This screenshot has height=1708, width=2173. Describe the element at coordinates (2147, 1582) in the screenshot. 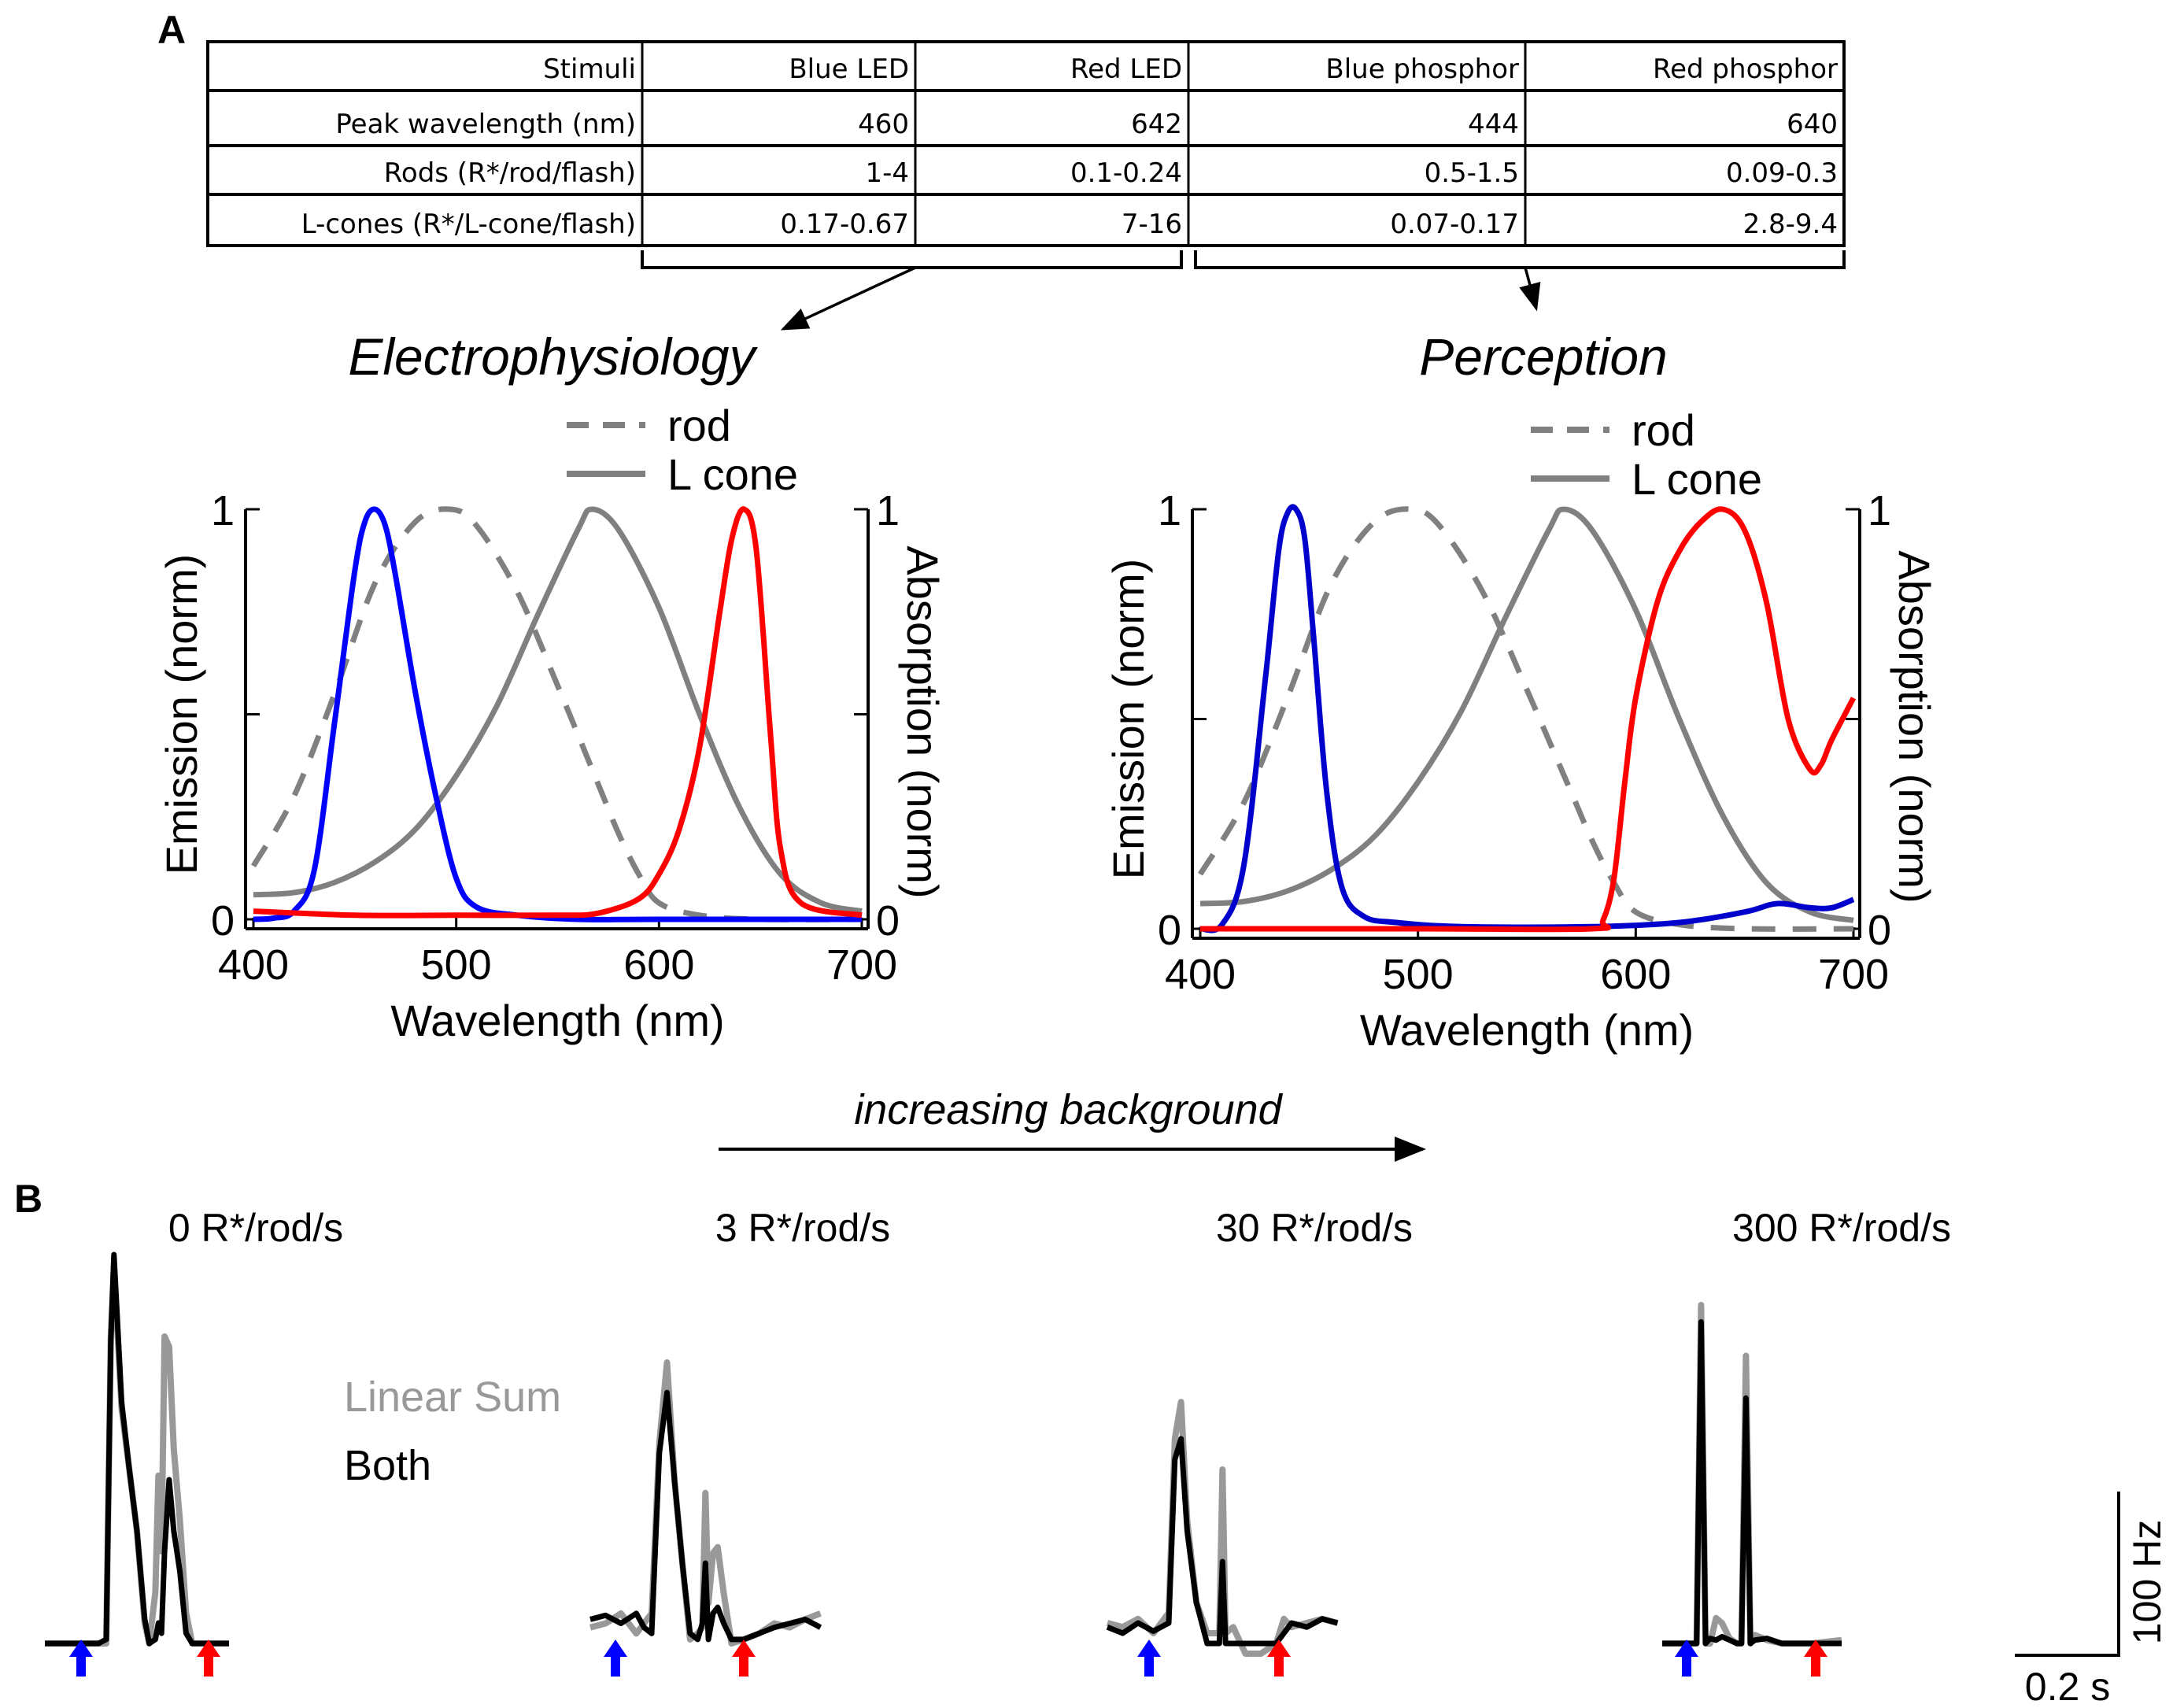

I see `scale-bar-y-label: 100 Hz` at that location.